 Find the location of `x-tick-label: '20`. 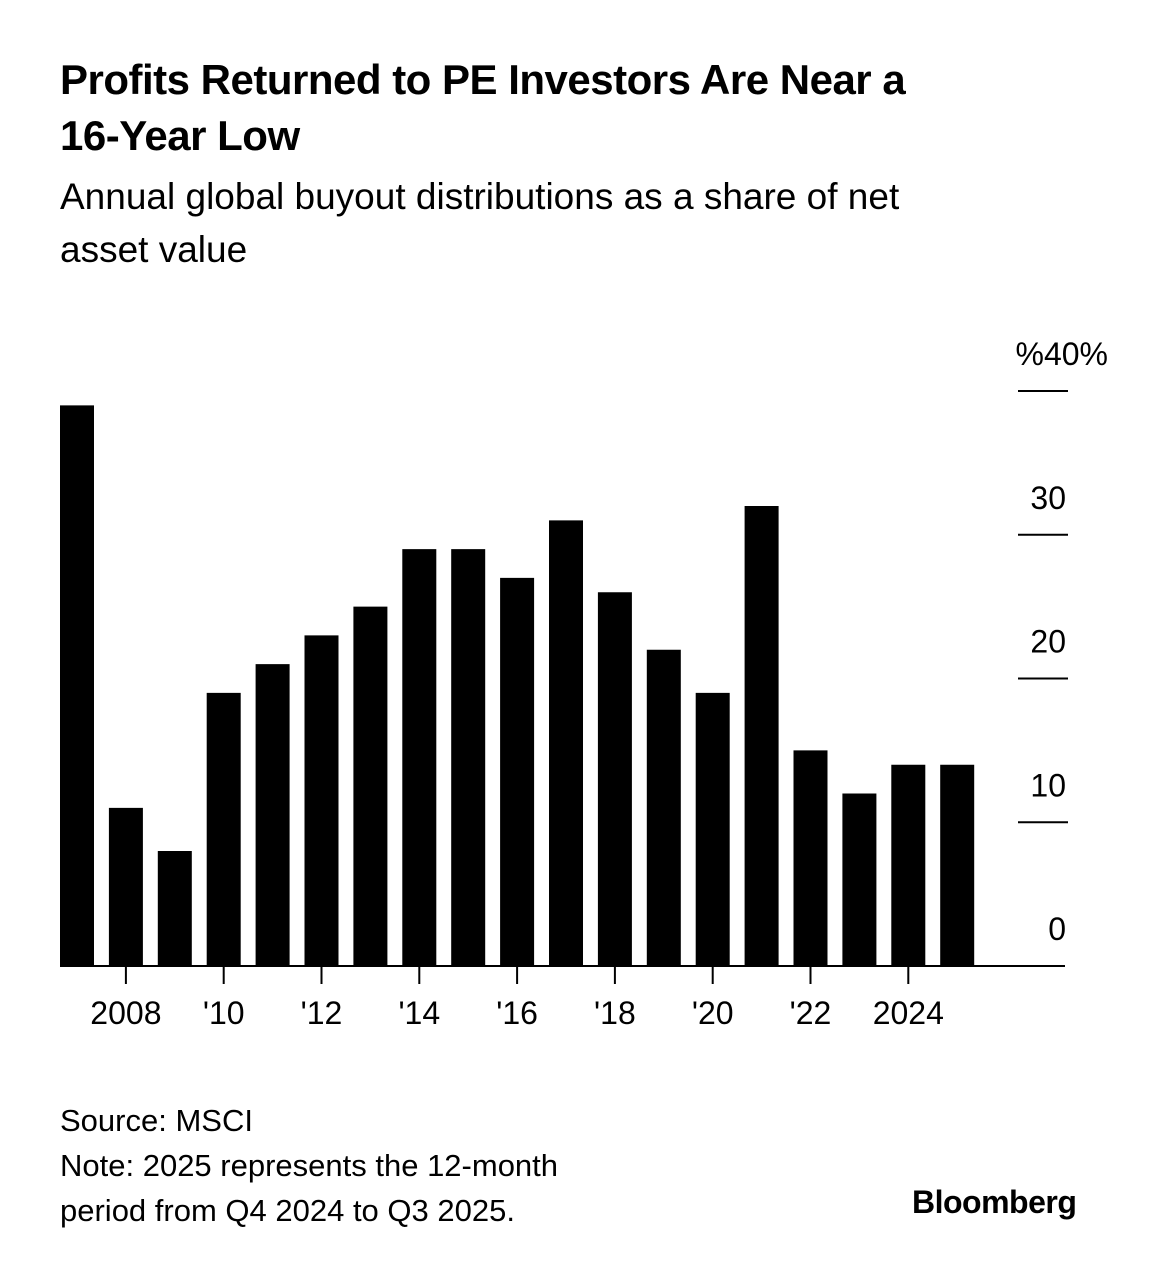

x-tick-label: '20 is located at coordinates (713, 1013).